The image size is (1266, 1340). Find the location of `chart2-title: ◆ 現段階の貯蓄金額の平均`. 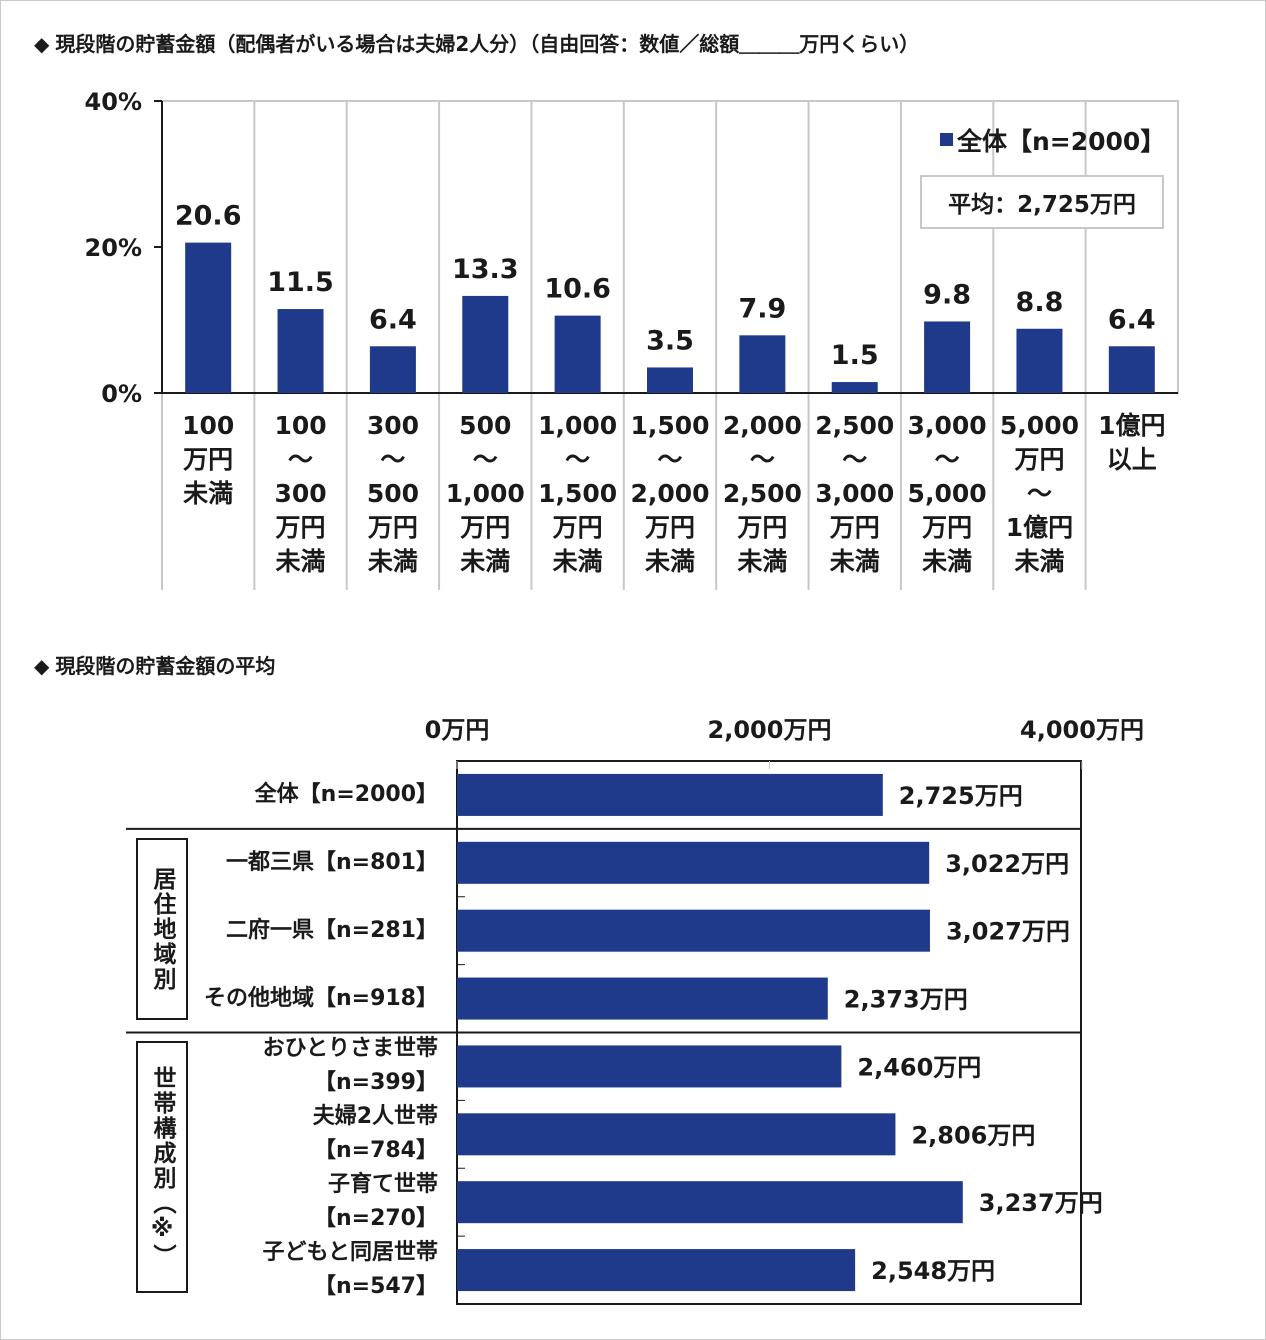

chart2-title: ◆ 現段階の貯蓄金額の平均 is located at coordinates (154, 664).